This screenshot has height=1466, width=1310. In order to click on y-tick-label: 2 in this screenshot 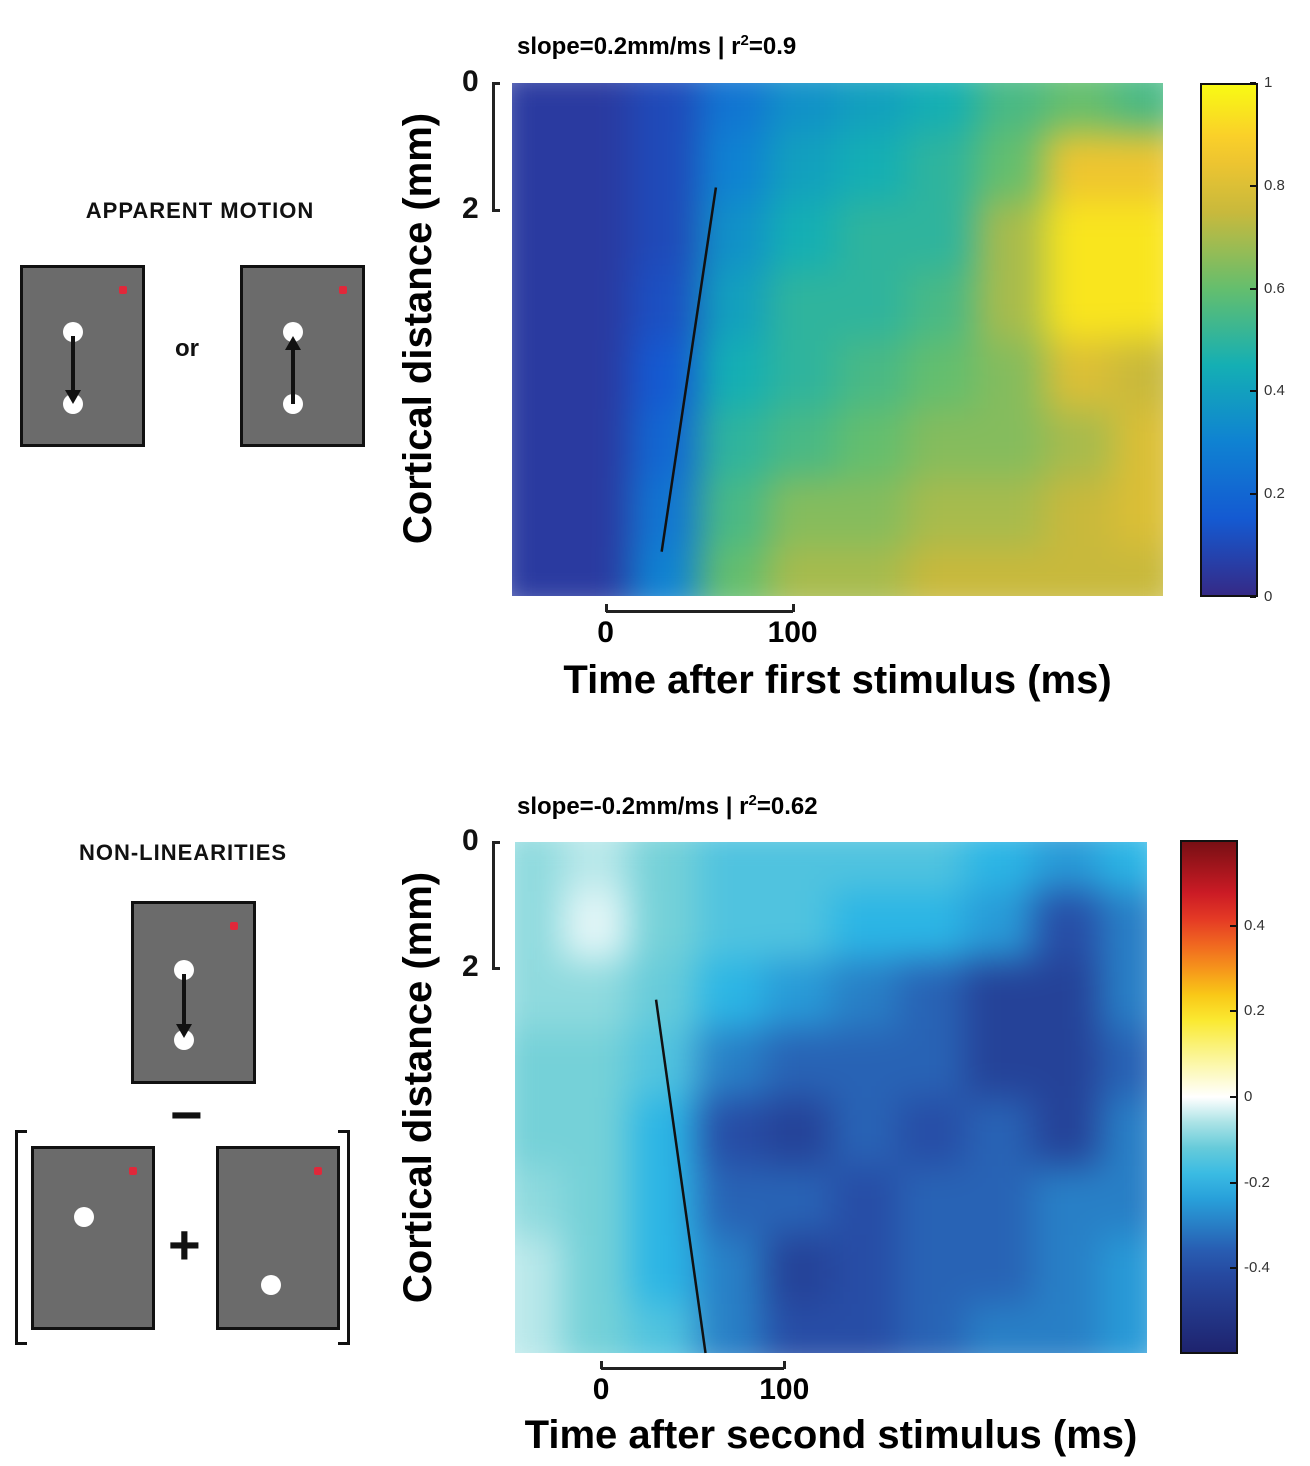, I will do `click(470, 208)`.